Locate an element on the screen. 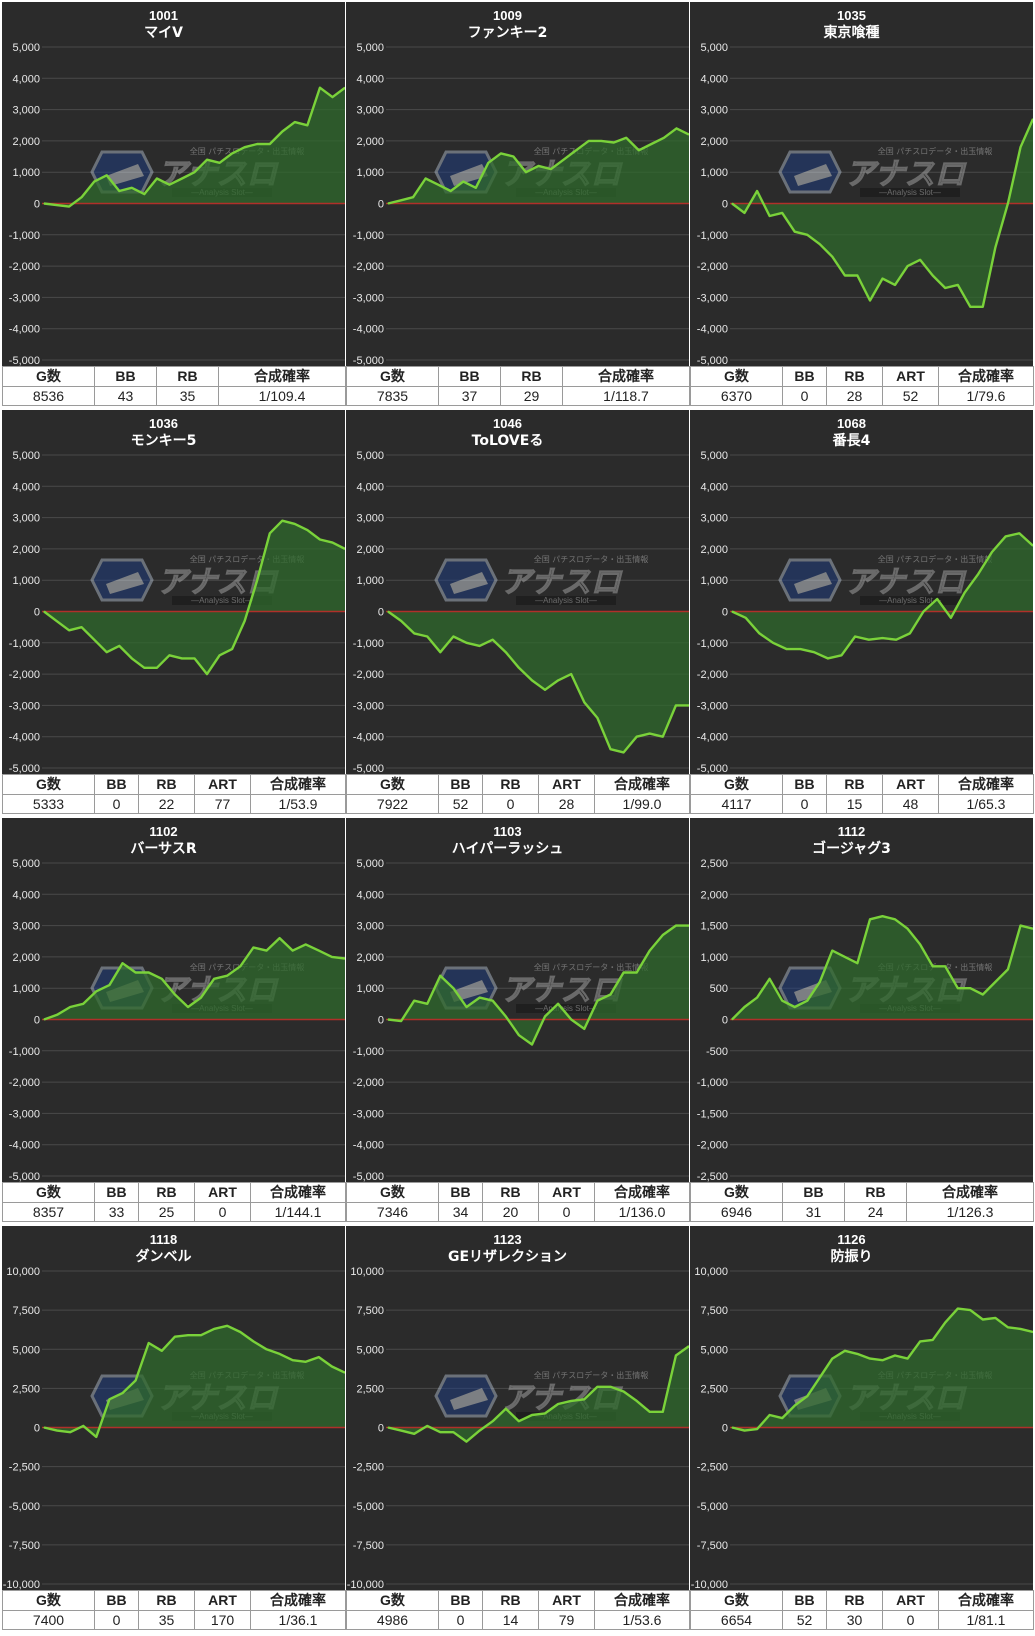 The image size is (1035, 1636). machine-number: 1102 is located at coordinates (163, 831).